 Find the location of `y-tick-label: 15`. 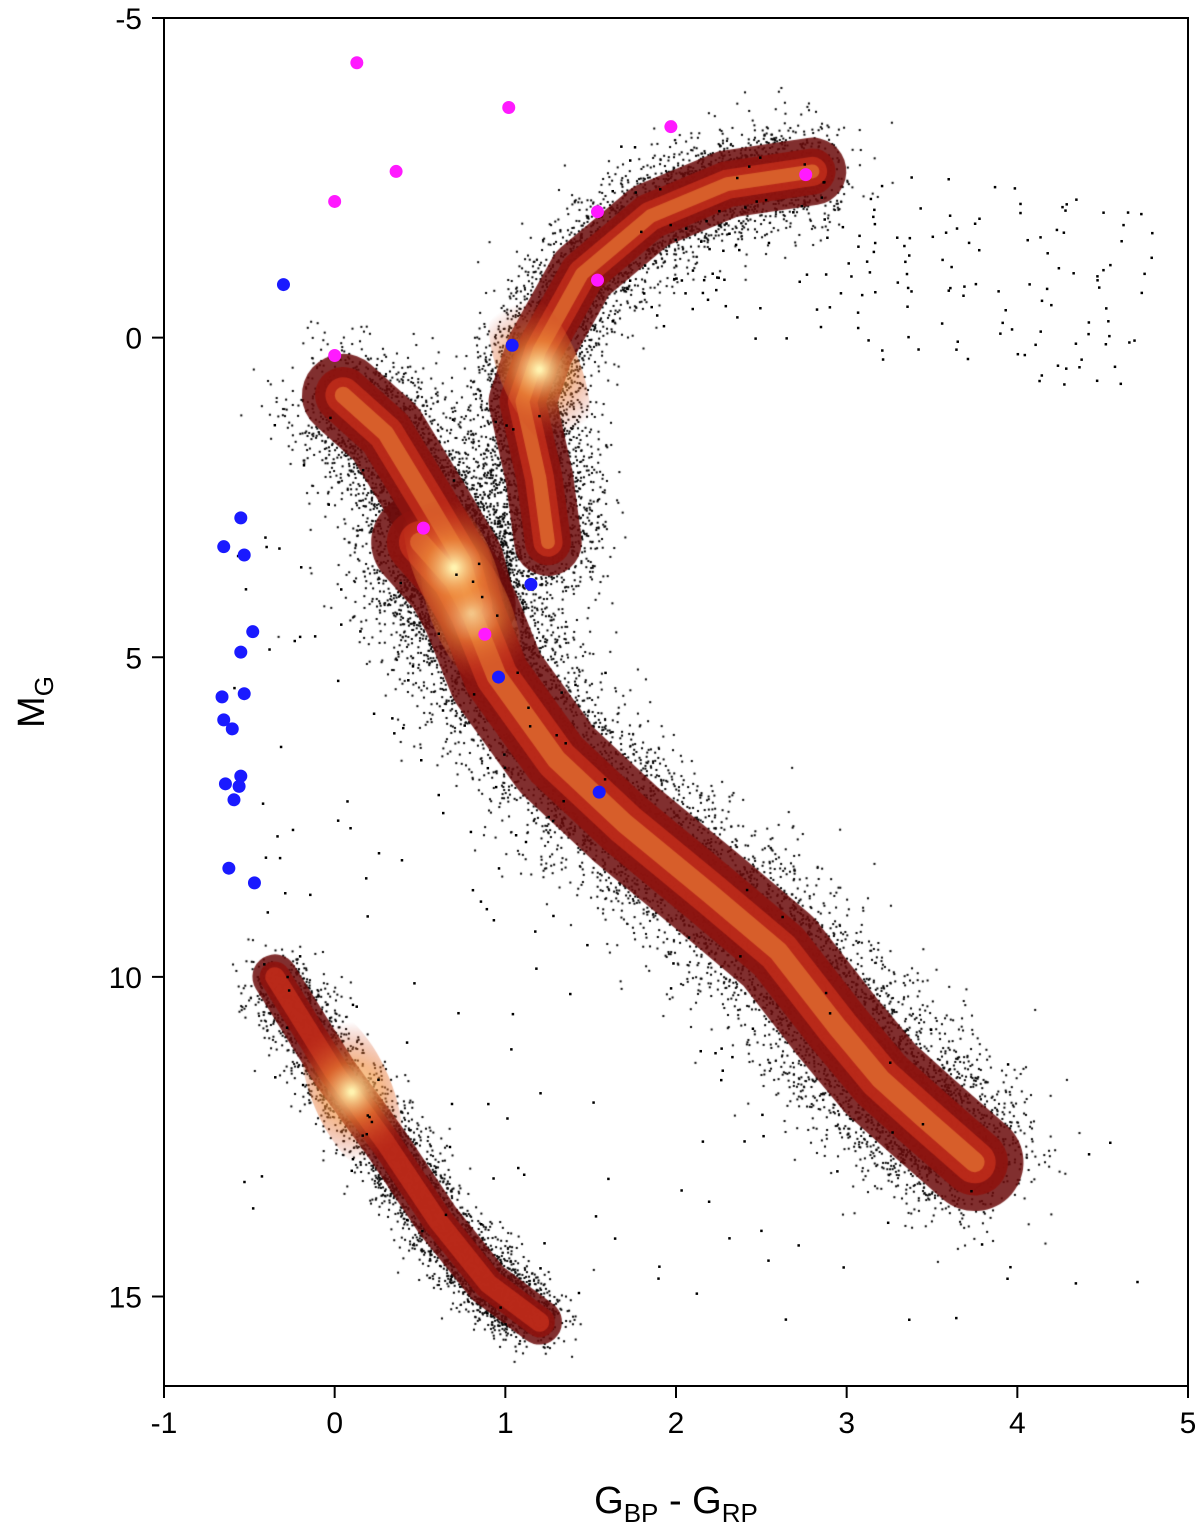

y-tick-label: 15 is located at coordinates (125, 1298).